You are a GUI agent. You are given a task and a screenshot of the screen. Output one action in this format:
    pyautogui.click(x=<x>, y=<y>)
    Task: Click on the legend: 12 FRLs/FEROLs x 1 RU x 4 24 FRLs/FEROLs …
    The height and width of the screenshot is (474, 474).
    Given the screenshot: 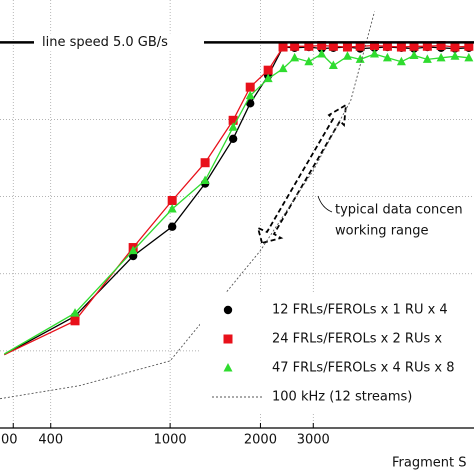 What is the action you would take?
    pyautogui.click(x=333, y=354)
    